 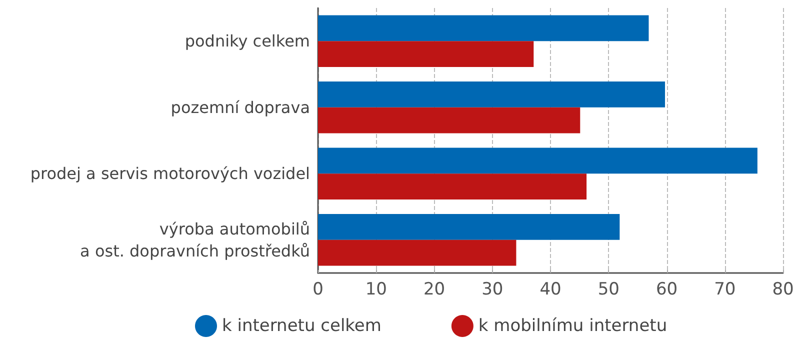 What do you see at coordinates (195, 239) in the screenshot?
I see `y-tick-label: výroba automobilů a ost. dopravních prostředků` at bounding box center [195, 239].